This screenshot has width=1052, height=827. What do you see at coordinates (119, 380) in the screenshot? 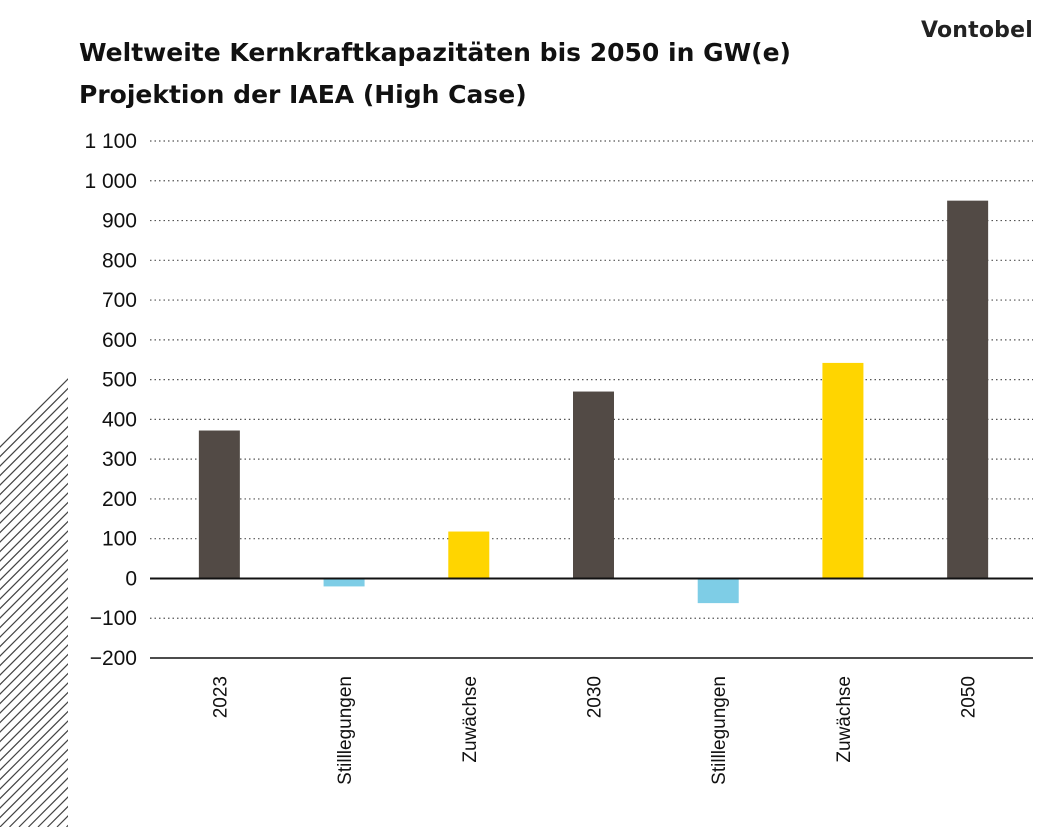
I see `y-tick-label: 500` at bounding box center [119, 380].